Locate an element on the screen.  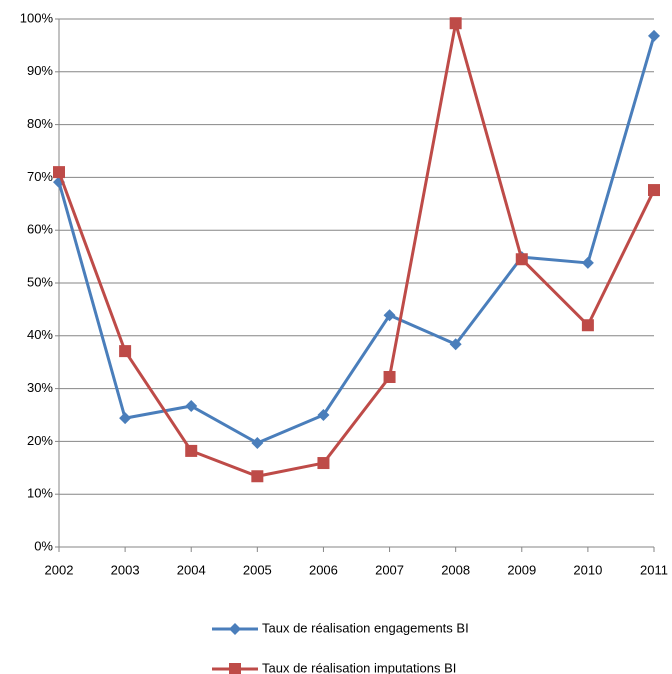
x-tick-label: 2004 is located at coordinates (191, 569).